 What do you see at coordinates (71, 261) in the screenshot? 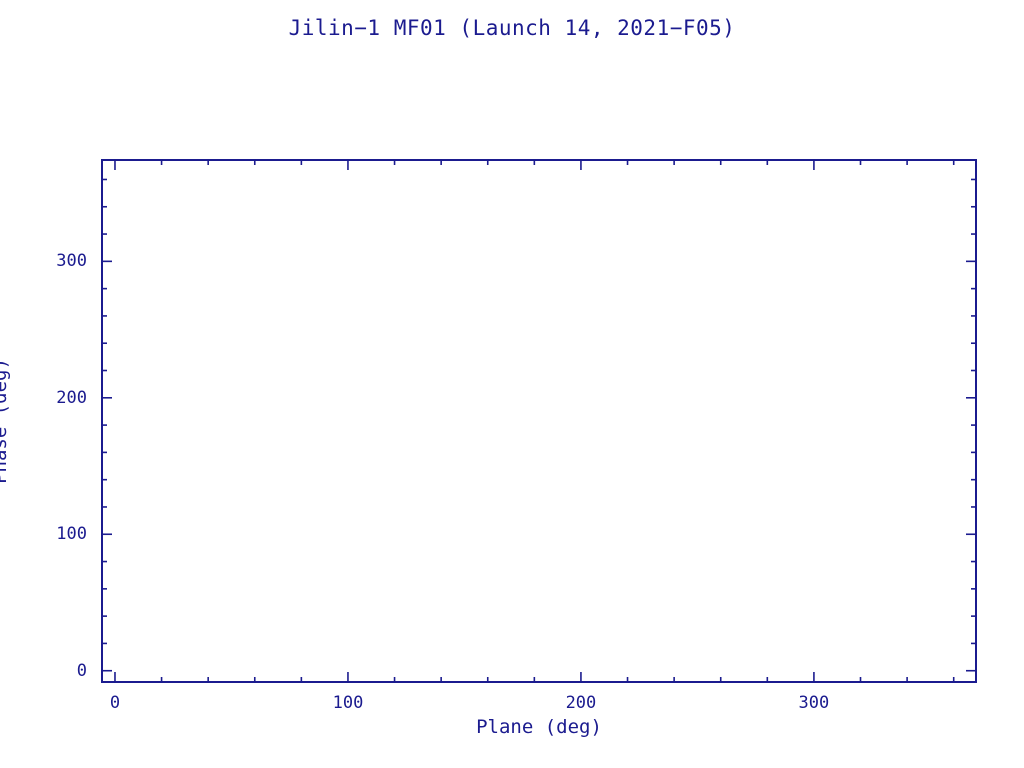
I see `y-tick-label: 300` at bounding box center [71, 261].